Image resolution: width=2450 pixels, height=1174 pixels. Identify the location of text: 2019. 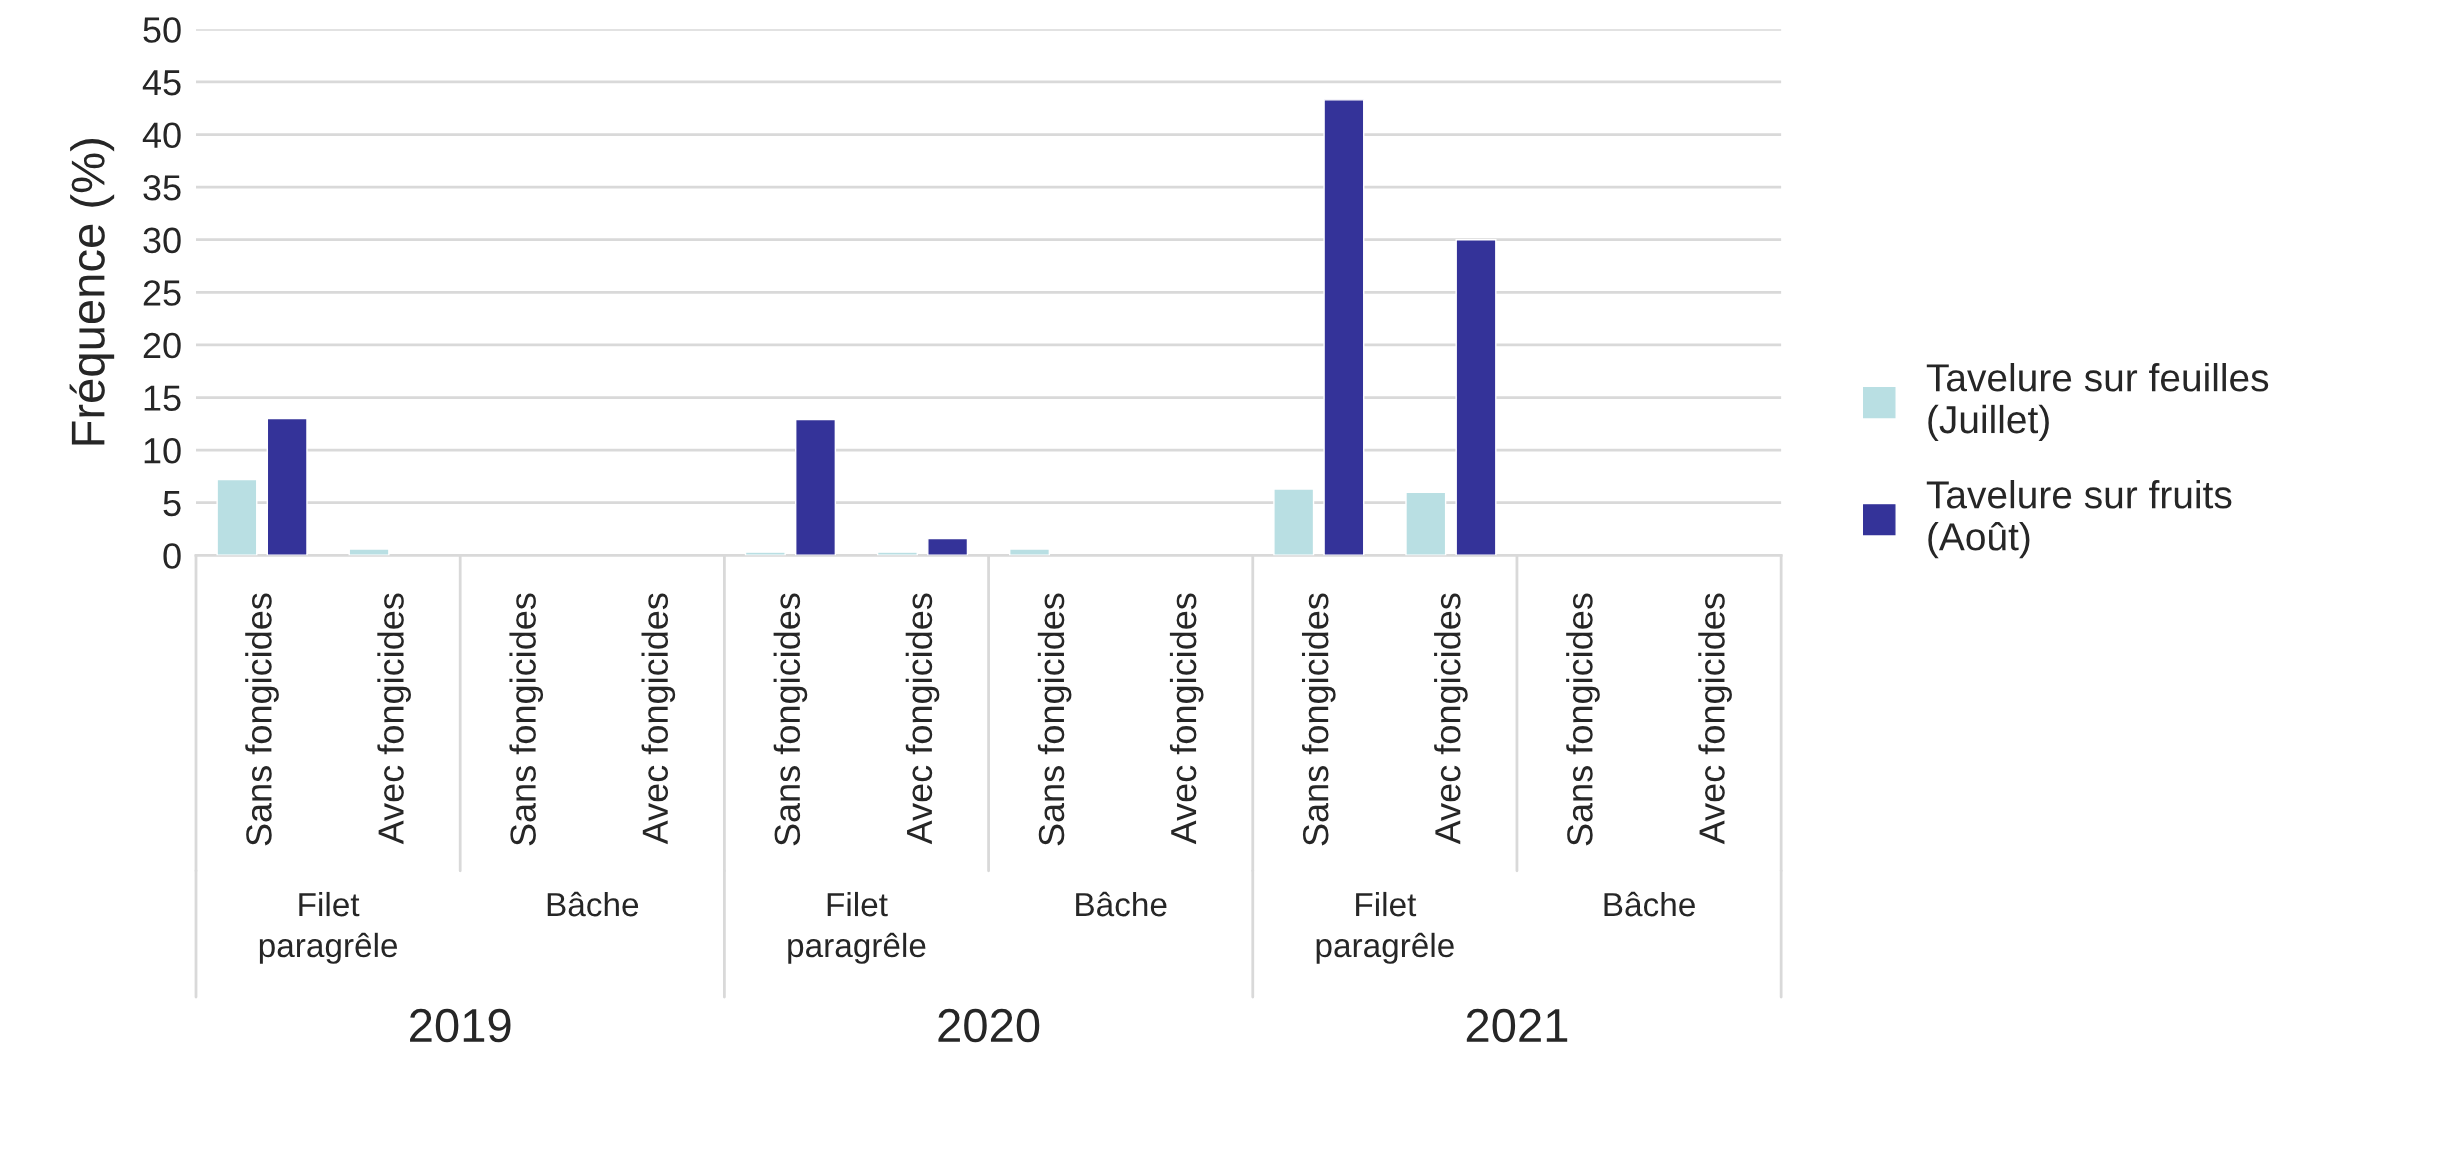
(460, 1025).